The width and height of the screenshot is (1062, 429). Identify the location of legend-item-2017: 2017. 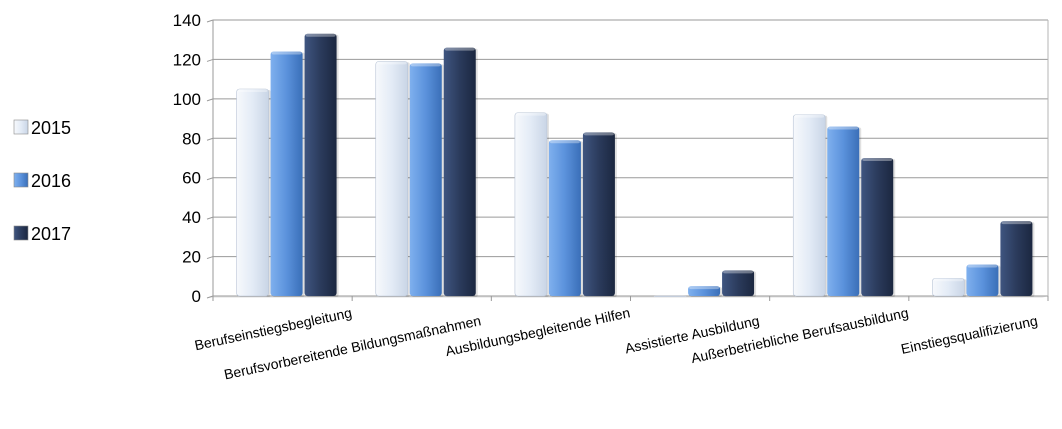
(42, 234).